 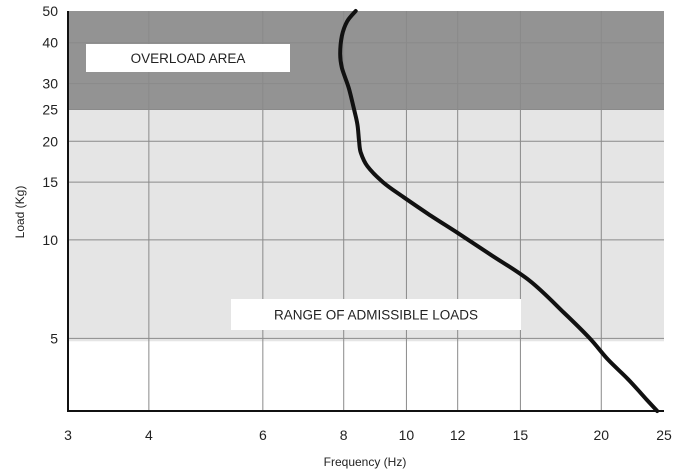 I want to click on y-axis-ticks: 5 10 15 20 25 30 40 50, so click(x=50, y=174).